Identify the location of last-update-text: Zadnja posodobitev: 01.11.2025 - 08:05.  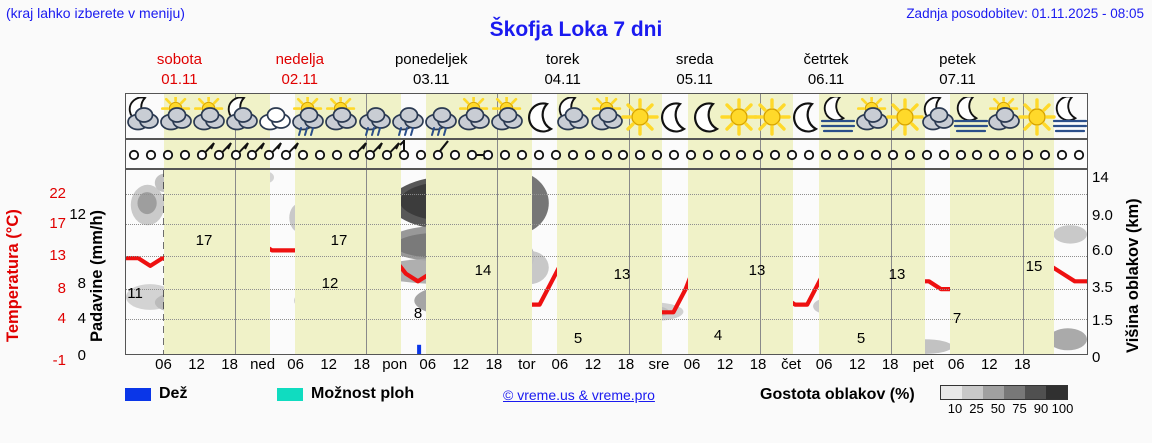
(1025, 13).